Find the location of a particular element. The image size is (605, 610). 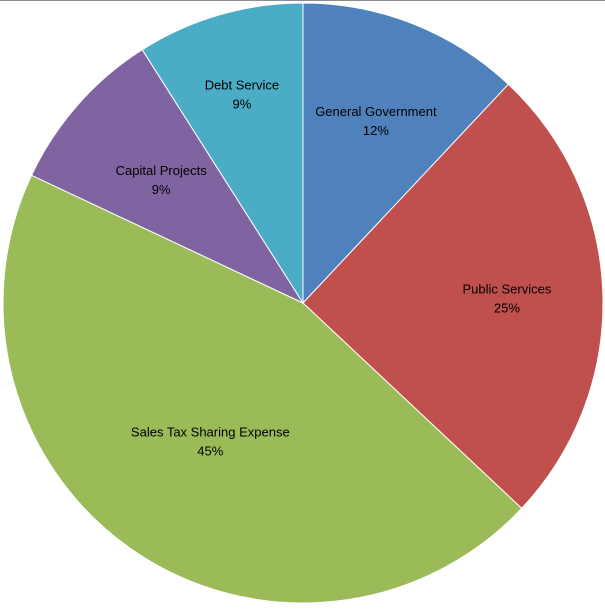

data-label-percent: 45% is located at coordinates (210, 451).